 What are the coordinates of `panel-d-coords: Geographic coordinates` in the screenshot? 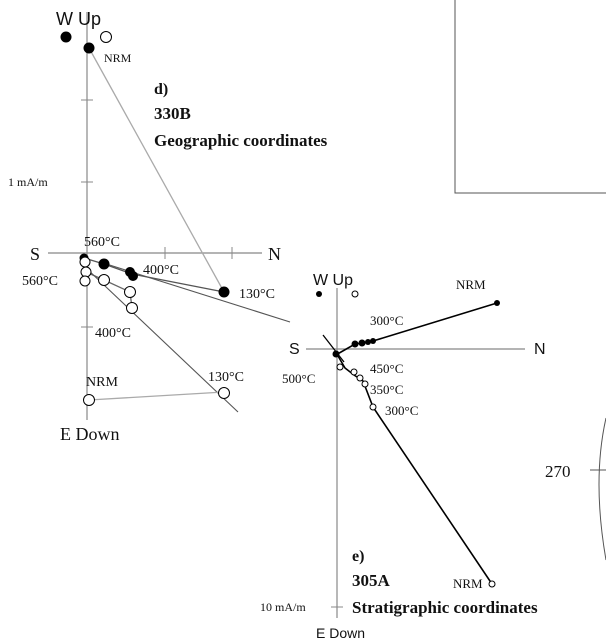 It's located at (241, 140).